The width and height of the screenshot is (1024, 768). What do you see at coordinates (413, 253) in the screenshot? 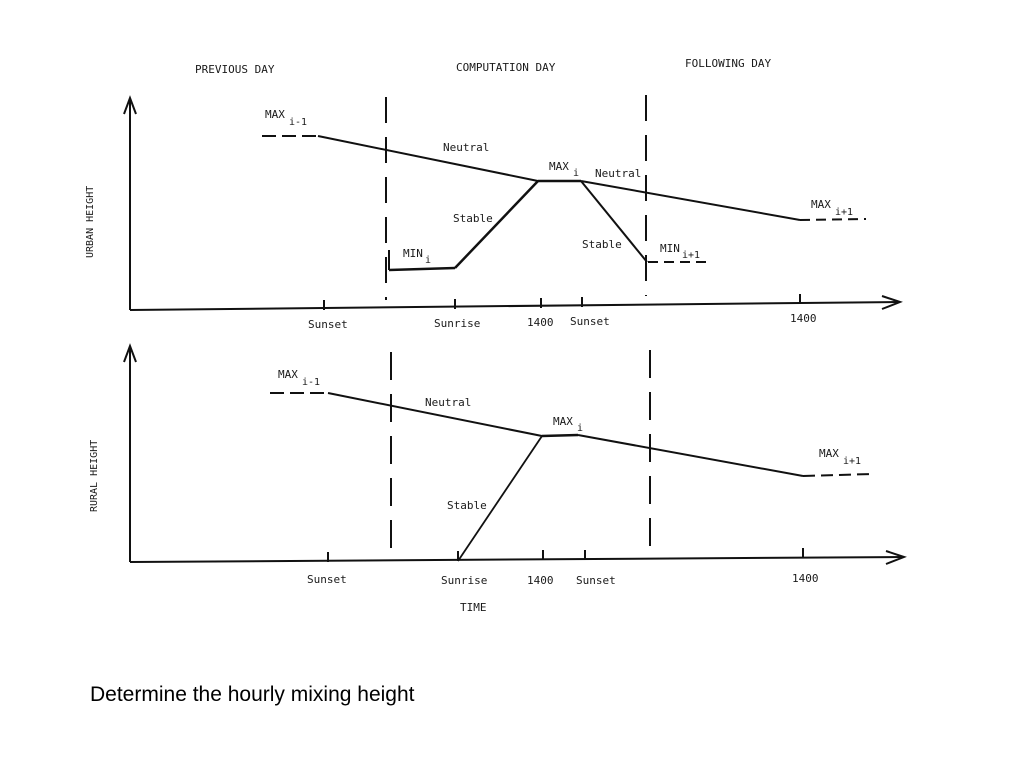
I see `urban-label-min-cur: MIN` at bounding box center [413, 253].